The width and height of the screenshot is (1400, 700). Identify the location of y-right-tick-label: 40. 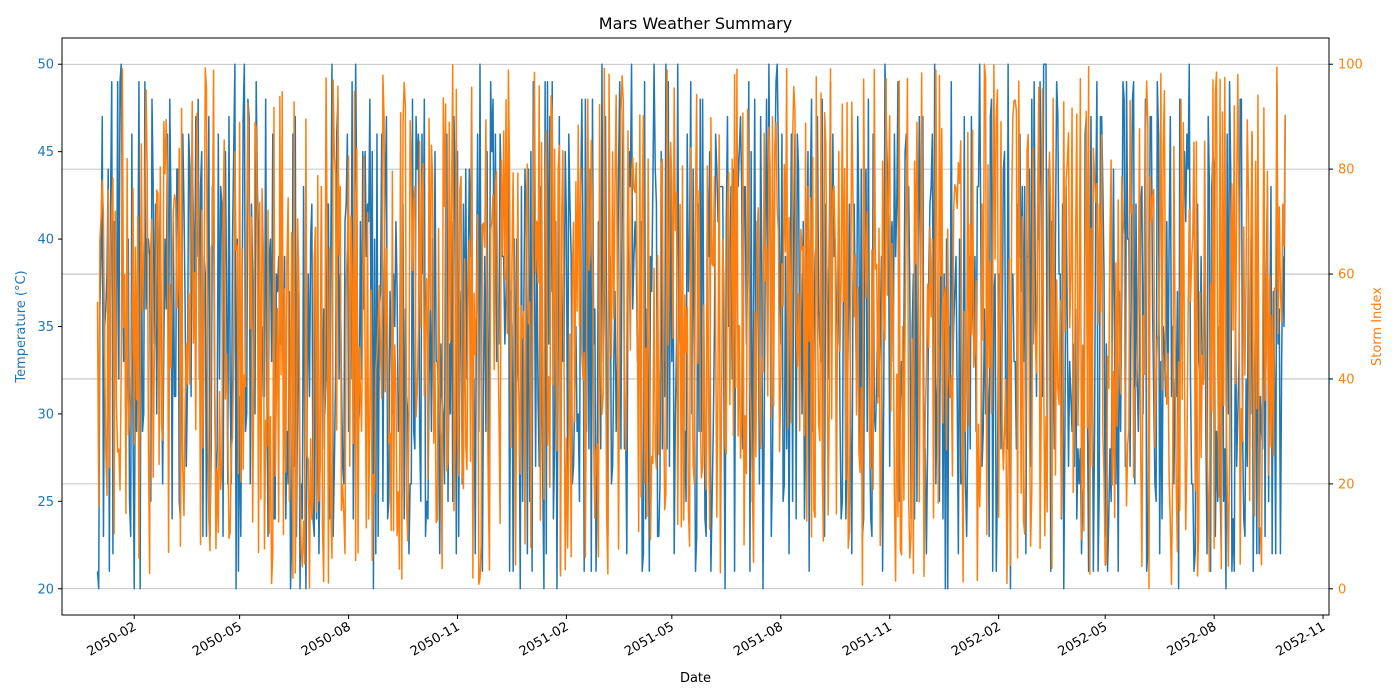
(1346, 379).